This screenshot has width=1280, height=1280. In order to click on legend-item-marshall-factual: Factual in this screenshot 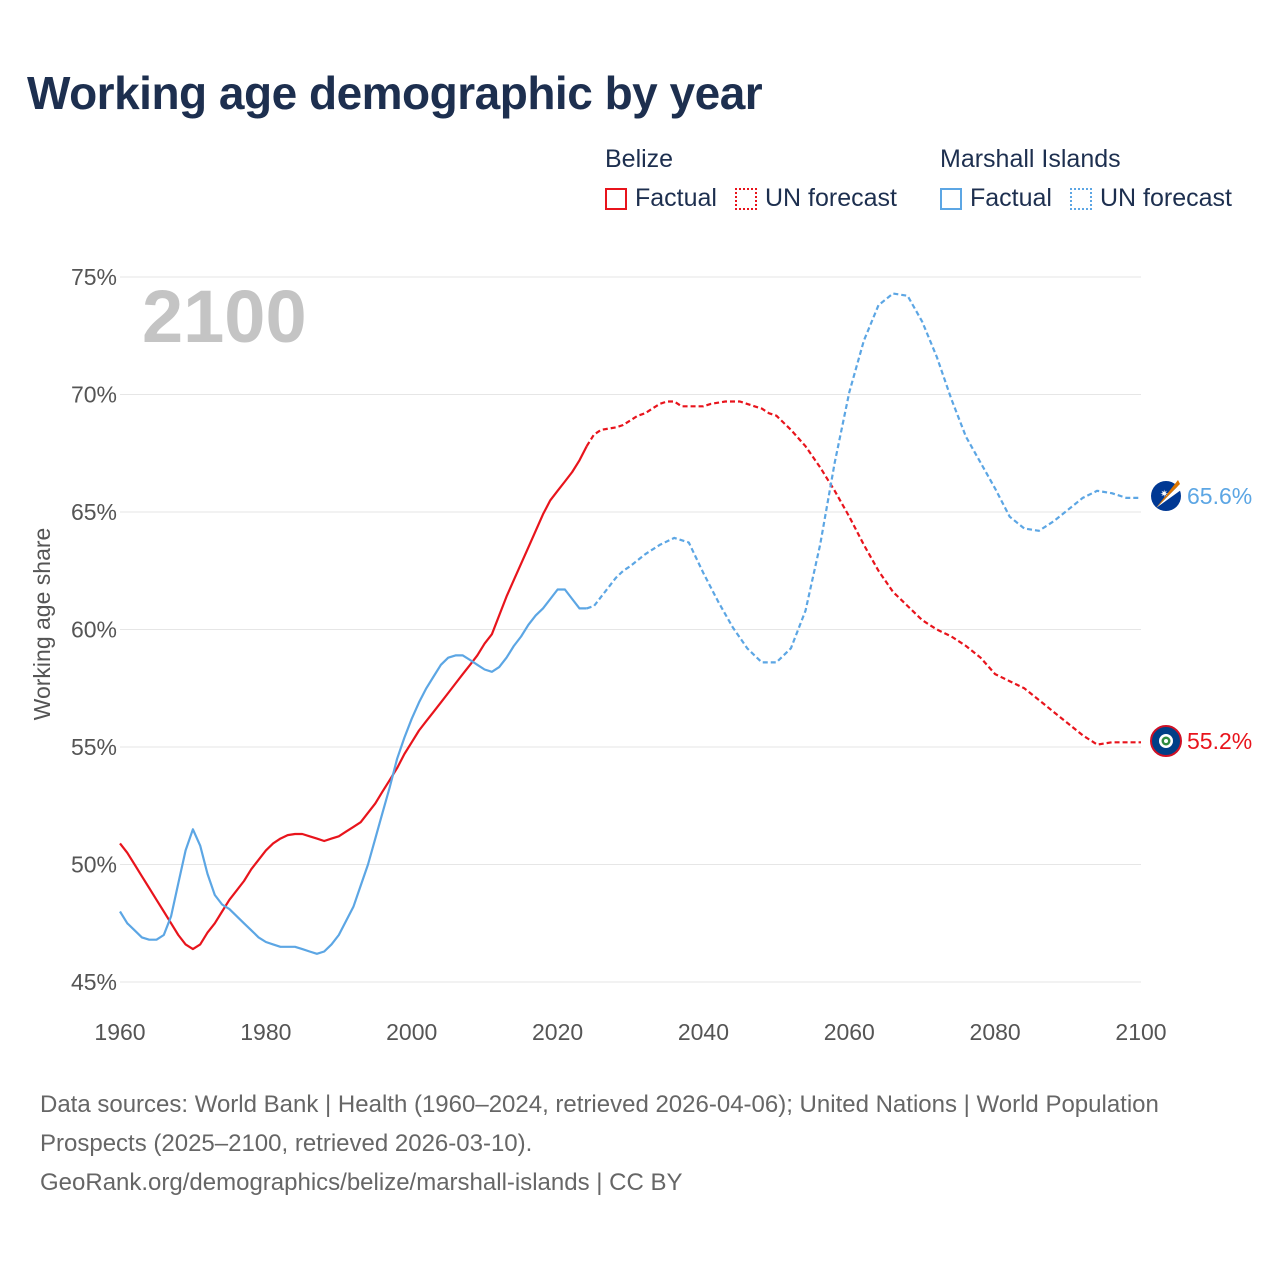, I will do `click(996, 198)`.